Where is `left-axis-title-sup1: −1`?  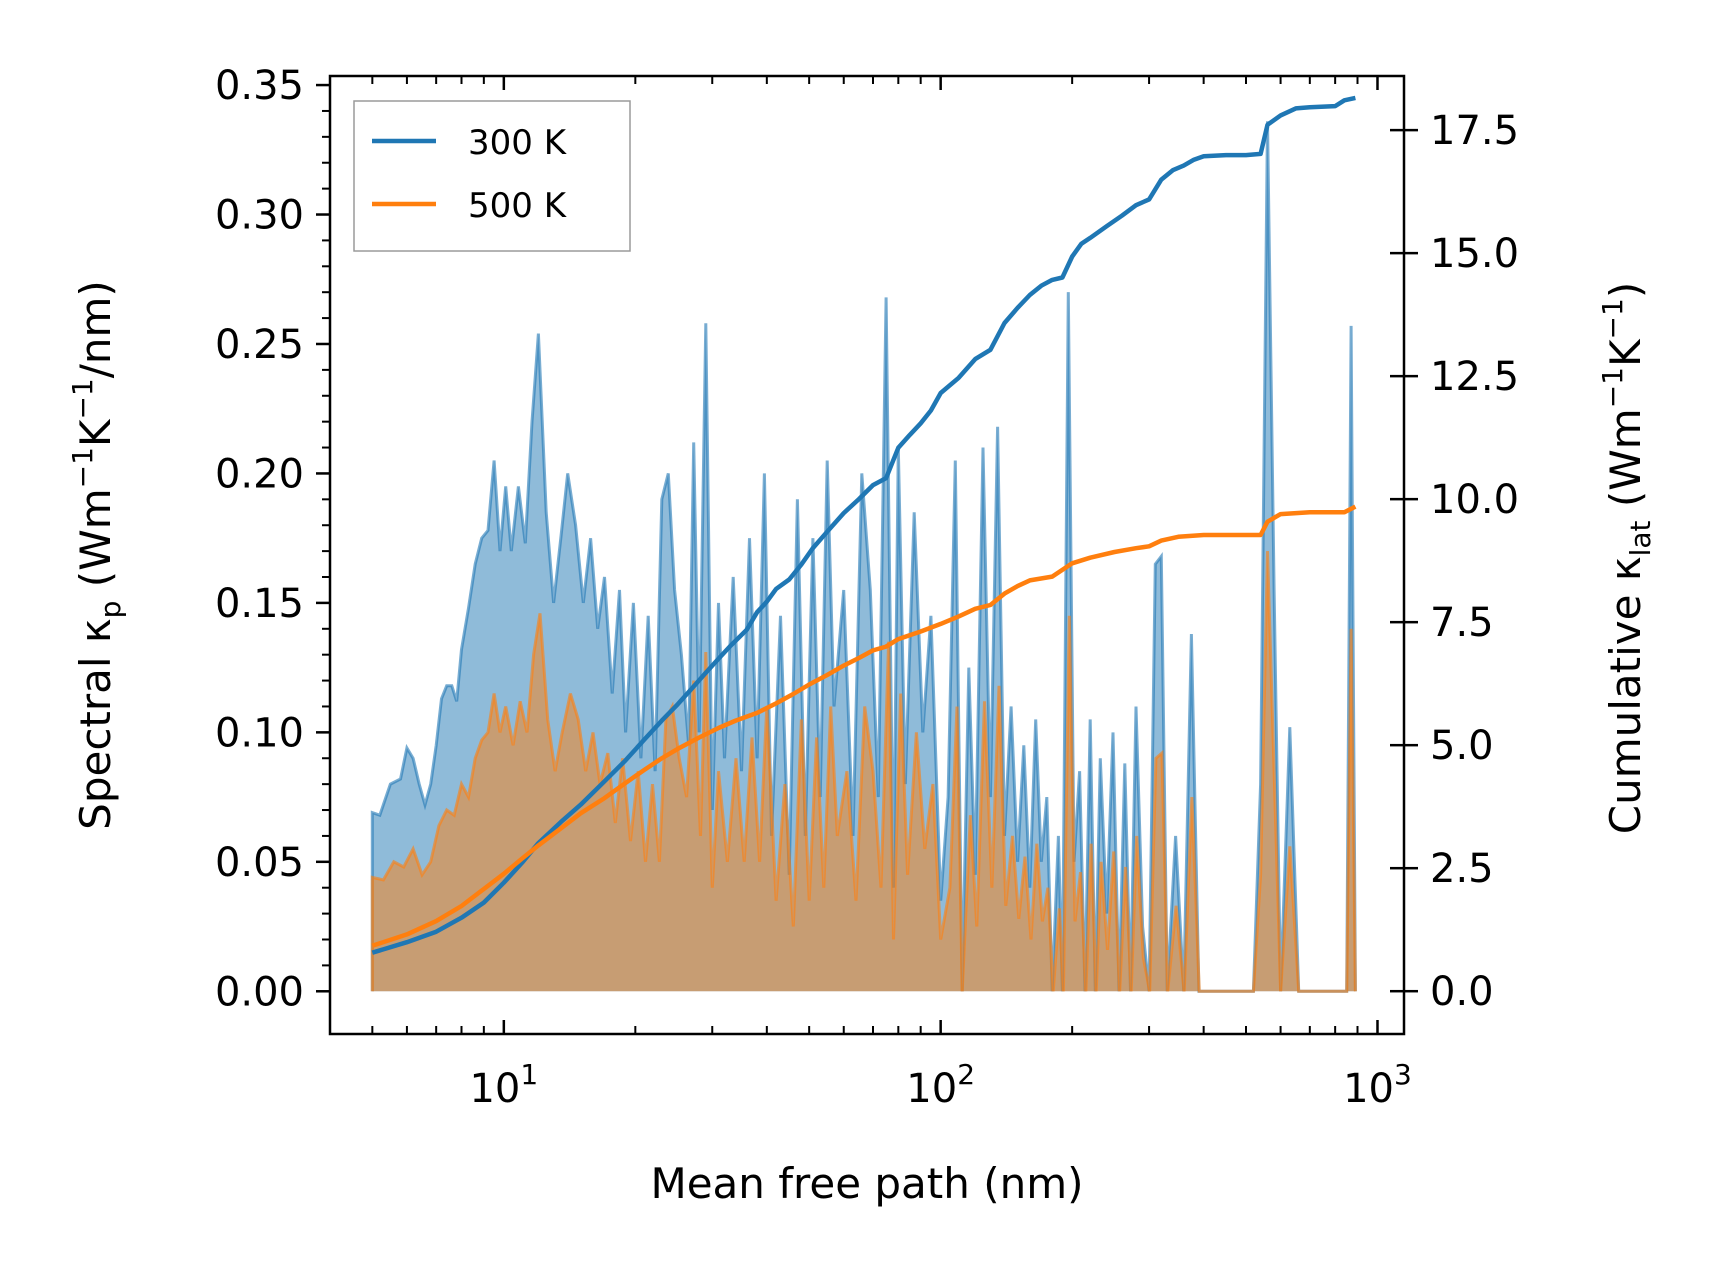 left-axis-title-sup1: −1 is located at coordinates (82, 467).